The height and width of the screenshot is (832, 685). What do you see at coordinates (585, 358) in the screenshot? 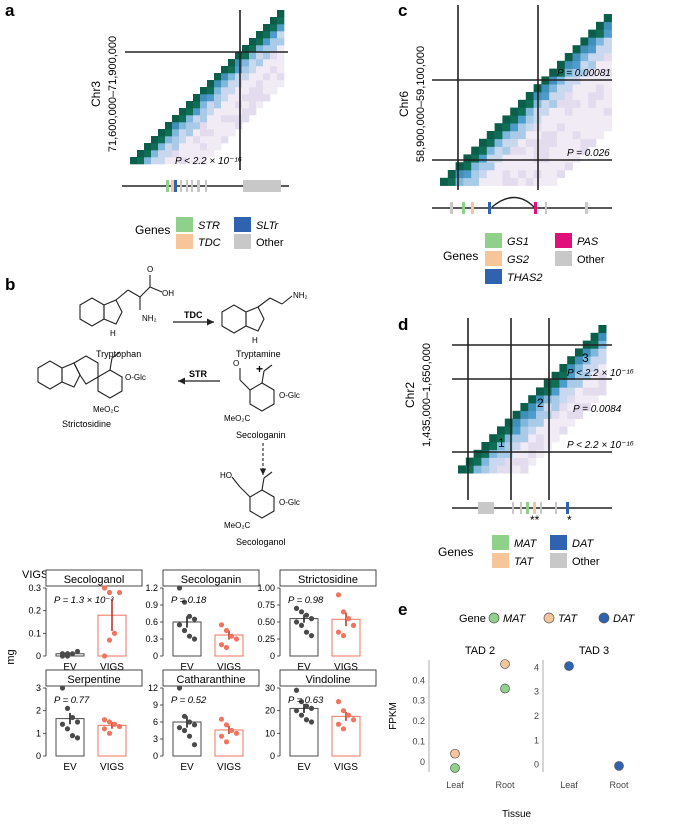
I see `tad-label-3: 3` at bounding box center [585, 358].